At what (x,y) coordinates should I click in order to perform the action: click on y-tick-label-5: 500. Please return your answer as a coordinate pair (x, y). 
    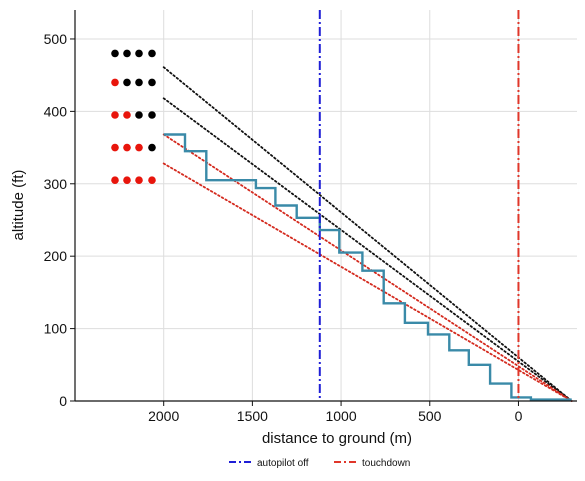
    Looking at the image, I should click on (56, 39).